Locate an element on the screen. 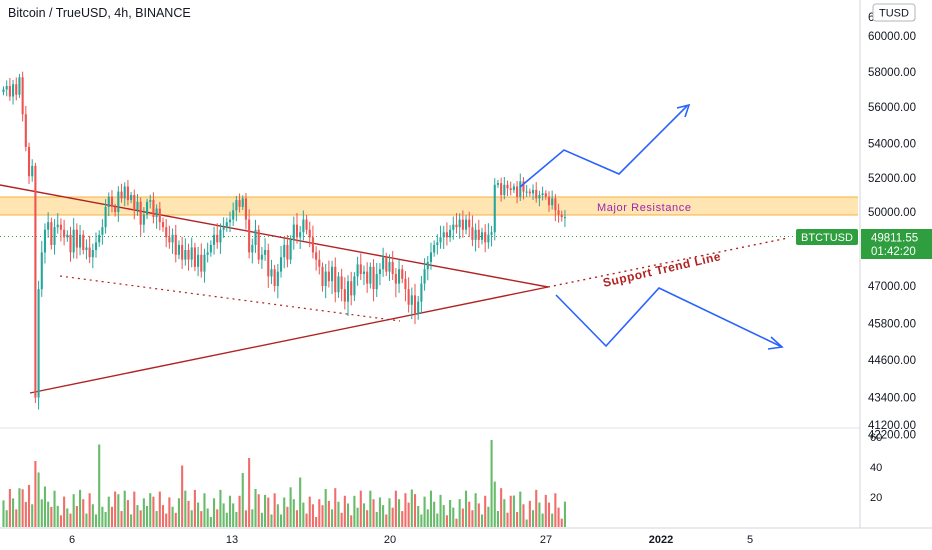 This screenshot has width=932, height=550. bullish-projection-path is located at coordinates (603, 146).